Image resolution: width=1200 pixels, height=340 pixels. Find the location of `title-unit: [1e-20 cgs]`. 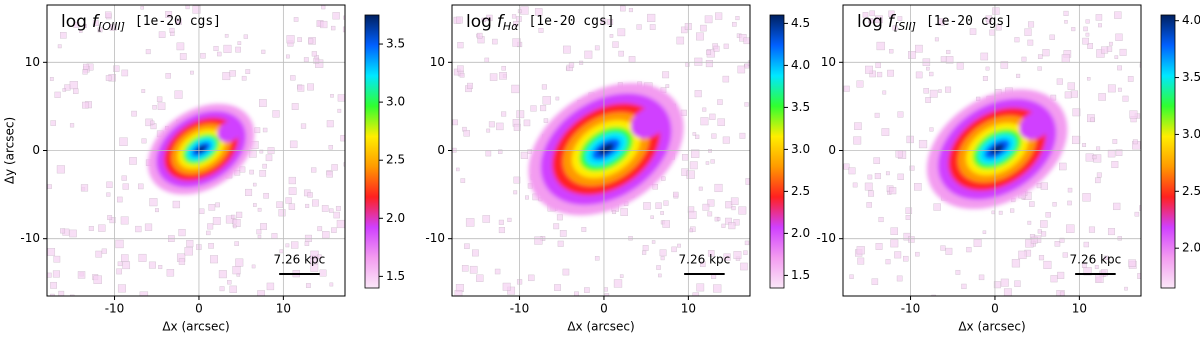

title-unit: [1e-20 cgs] is located at coordinates (571, 21).